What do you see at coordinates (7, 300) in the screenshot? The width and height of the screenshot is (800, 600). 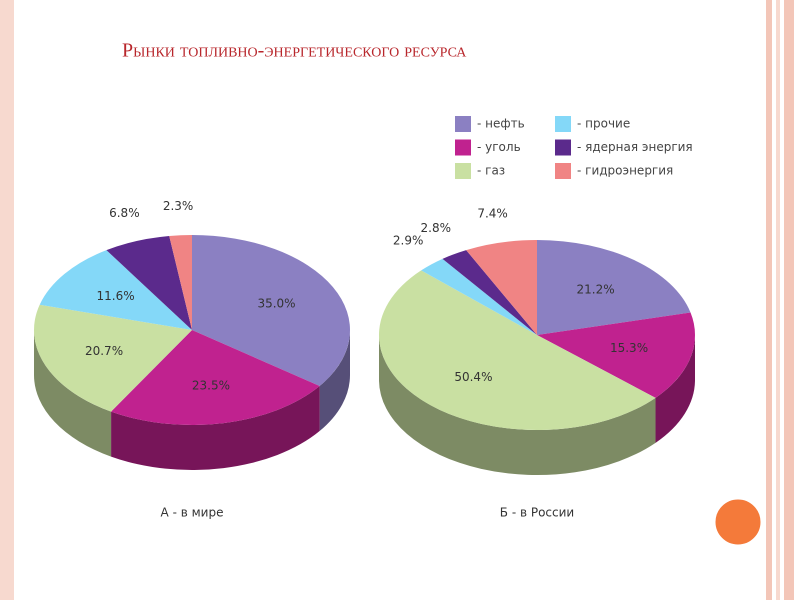 I see `left-border` at bounding box center [7, 300].